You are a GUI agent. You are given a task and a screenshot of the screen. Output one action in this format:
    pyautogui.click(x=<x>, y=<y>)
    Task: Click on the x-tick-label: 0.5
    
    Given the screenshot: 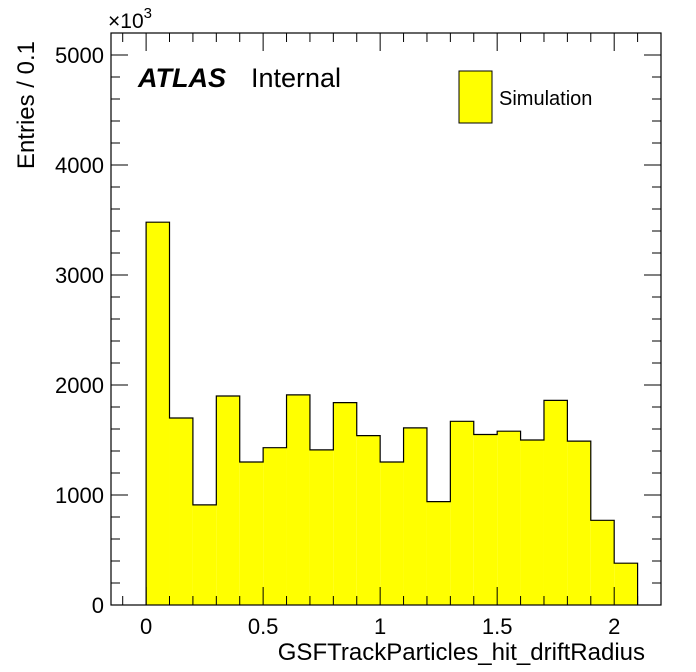 What is the action you would take?
    pyautogui.click(x=263, y=626)
    